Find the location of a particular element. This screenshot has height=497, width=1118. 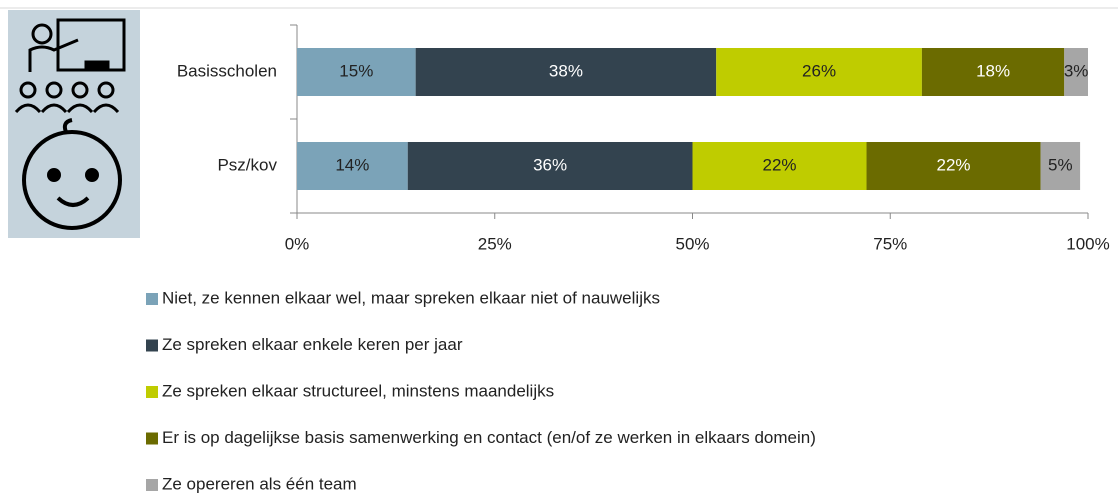

data-label: 18% is located at coordinates (993, 70).